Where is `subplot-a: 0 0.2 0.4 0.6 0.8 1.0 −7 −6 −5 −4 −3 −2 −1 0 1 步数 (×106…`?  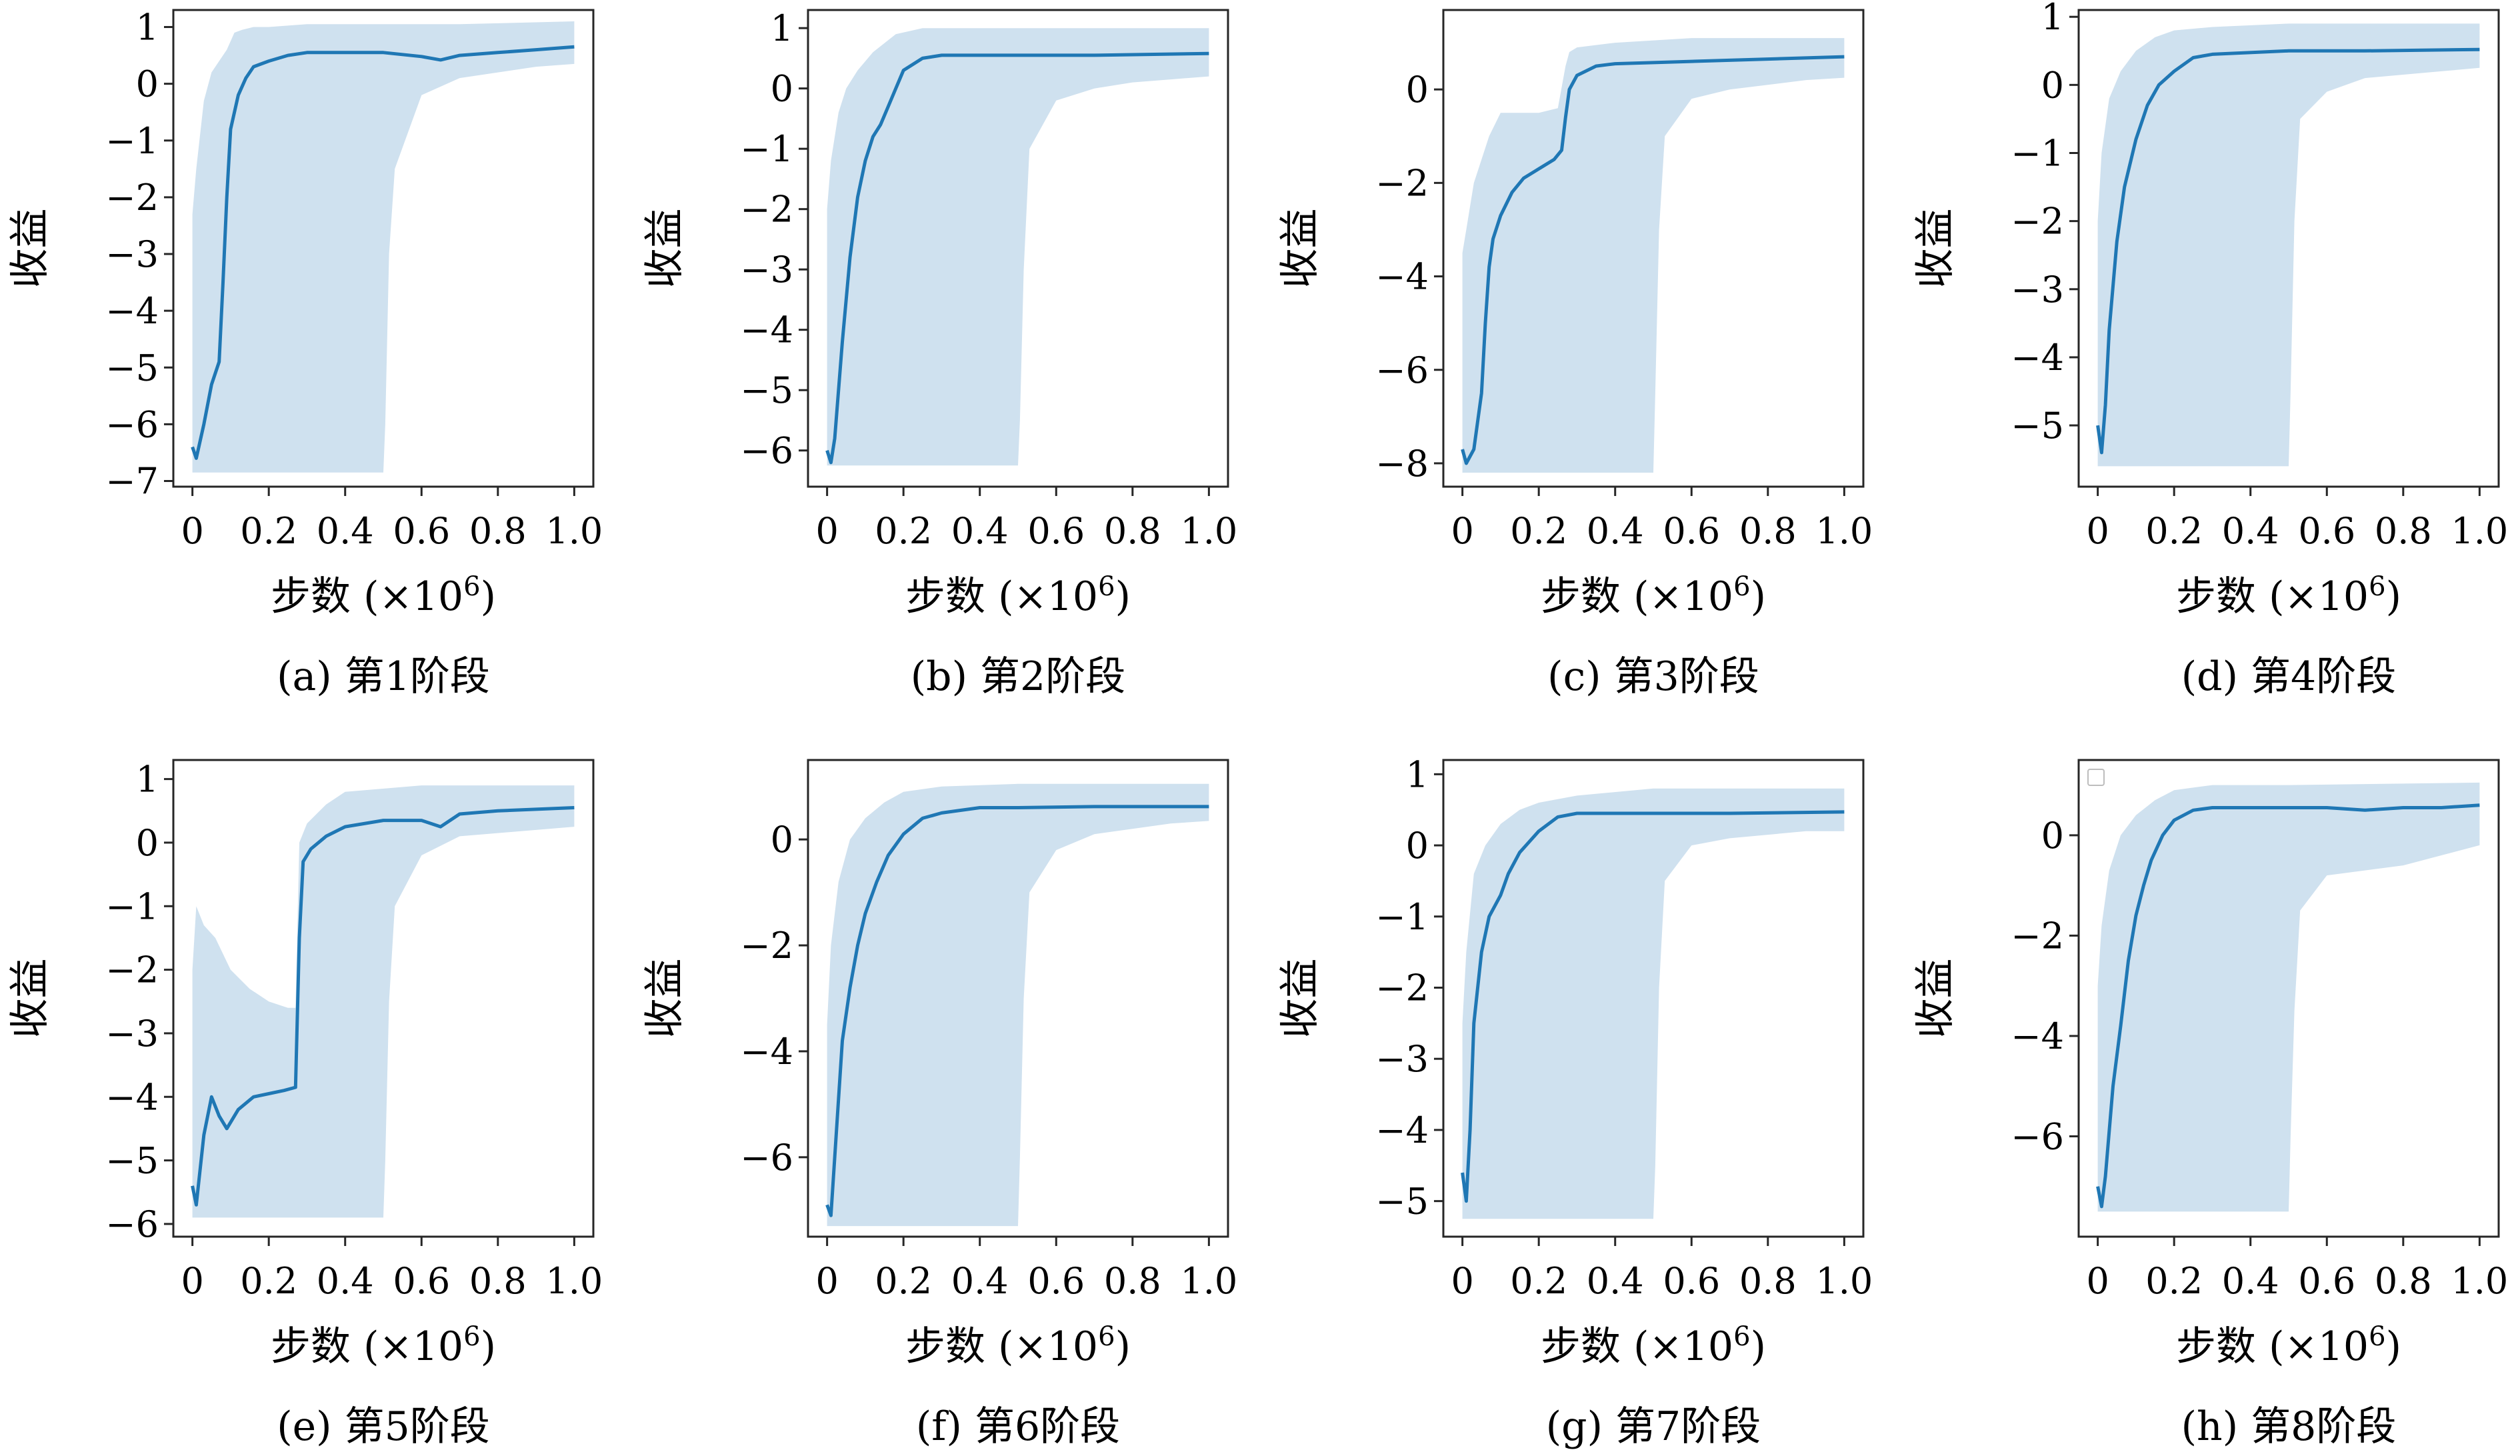 subplot-a: 0 0.2 0.4 0.6 0.8 1.0 −7 −6 −5 −4 −3 −2 −1 0 1 步数 (×106… is located at coordinates (305, 353).